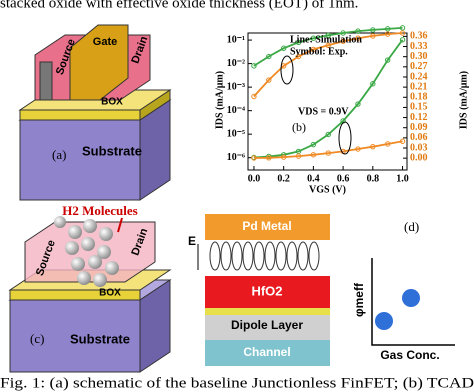 This screenshot has width=474, height=392. What do you see at coordinates (236, 39) in the screenshot?
I see `y-tick-label: 10⁻¹` at bounding box center [236, 39].